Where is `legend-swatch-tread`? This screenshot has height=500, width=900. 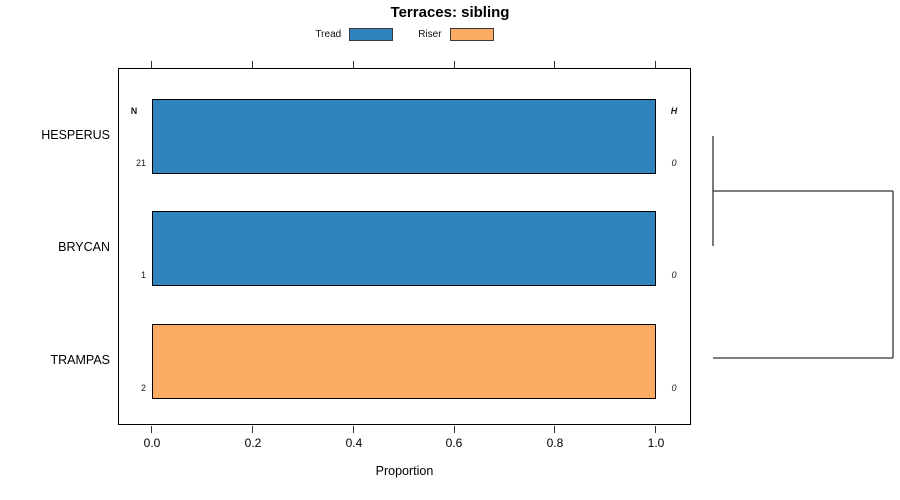 legend-swatch-tread is located at coordinates (371, 34).